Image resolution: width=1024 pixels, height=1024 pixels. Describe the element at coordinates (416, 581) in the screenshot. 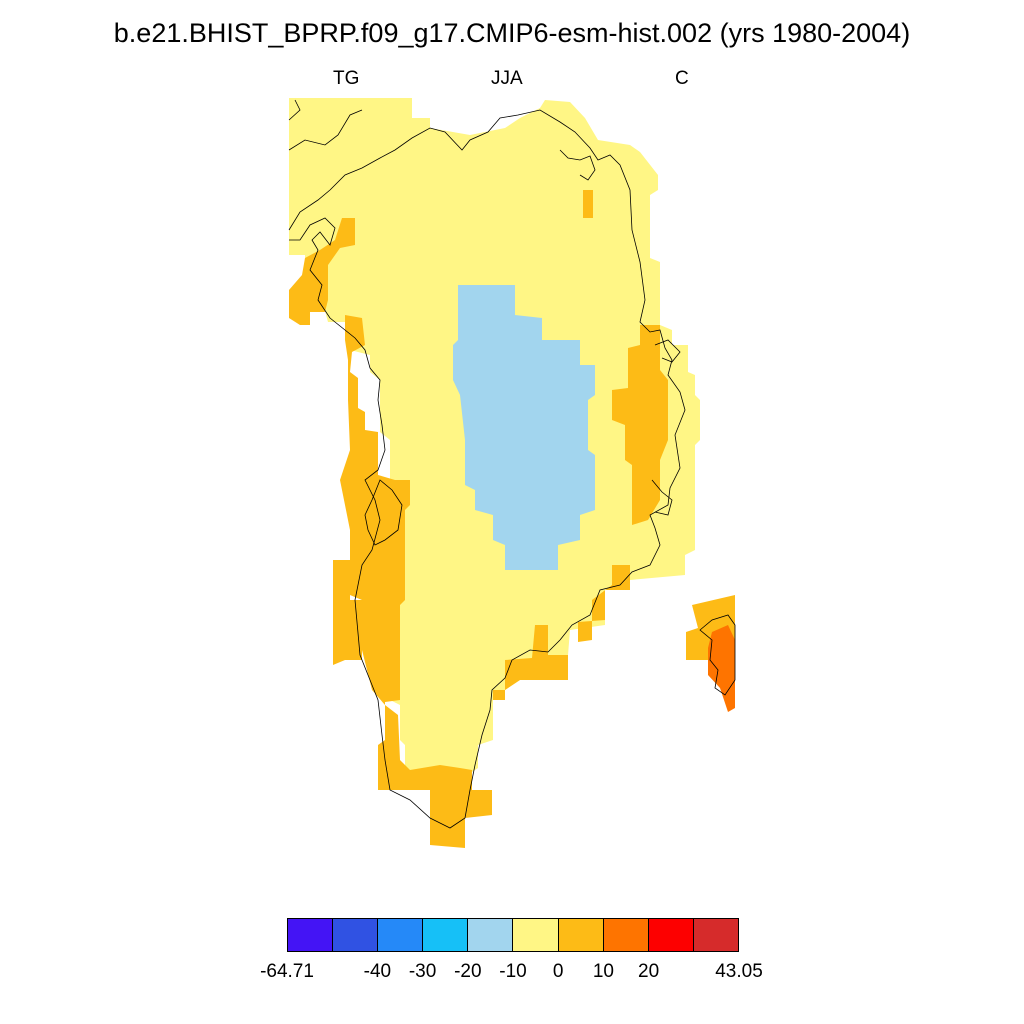

I see `field-warm-west-mid` at that location.